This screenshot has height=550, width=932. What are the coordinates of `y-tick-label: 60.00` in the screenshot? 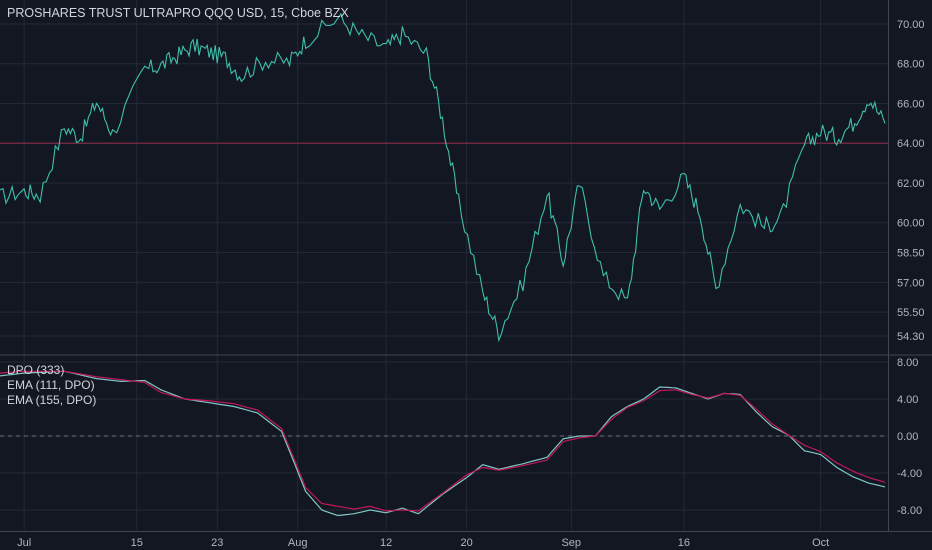 It's located at (911, 224).